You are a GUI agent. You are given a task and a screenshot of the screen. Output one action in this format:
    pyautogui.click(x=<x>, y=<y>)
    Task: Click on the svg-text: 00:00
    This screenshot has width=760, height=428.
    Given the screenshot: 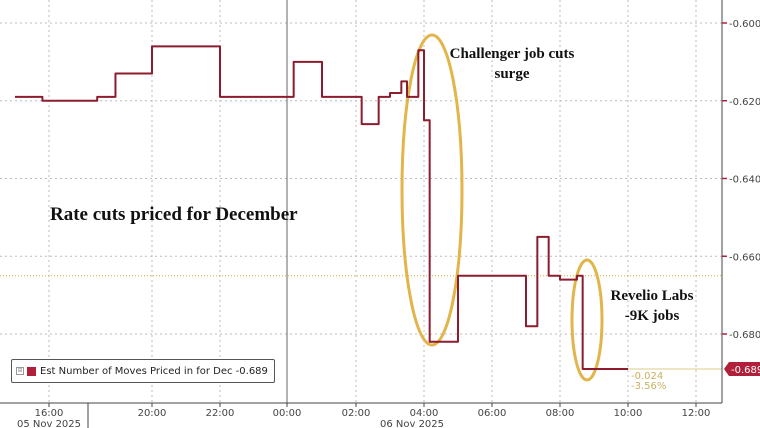 What is the action you would take?
    pyautogui.click(x=287, y=413)
    